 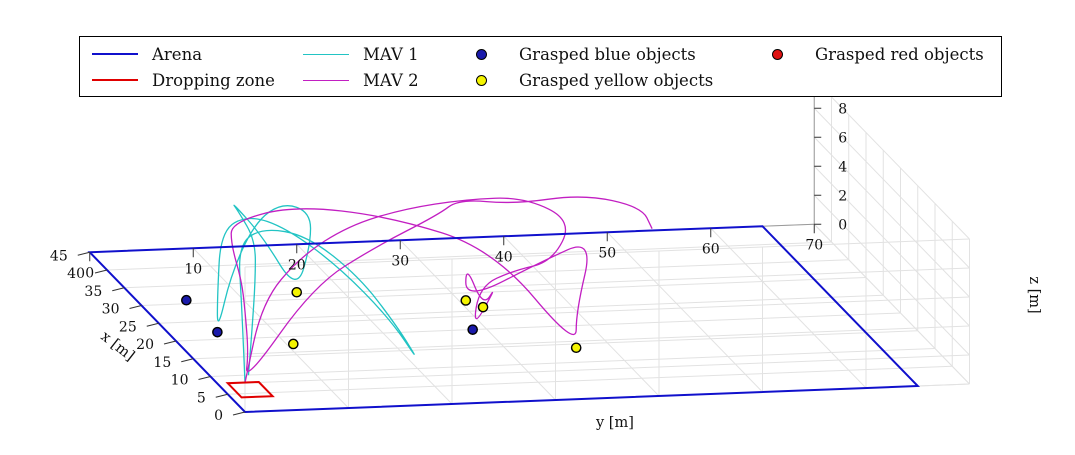 What do you see at coordinates (481, 80) in the screenshot?
I see `yellow-marker-icon` at bounding box center [481, 80].